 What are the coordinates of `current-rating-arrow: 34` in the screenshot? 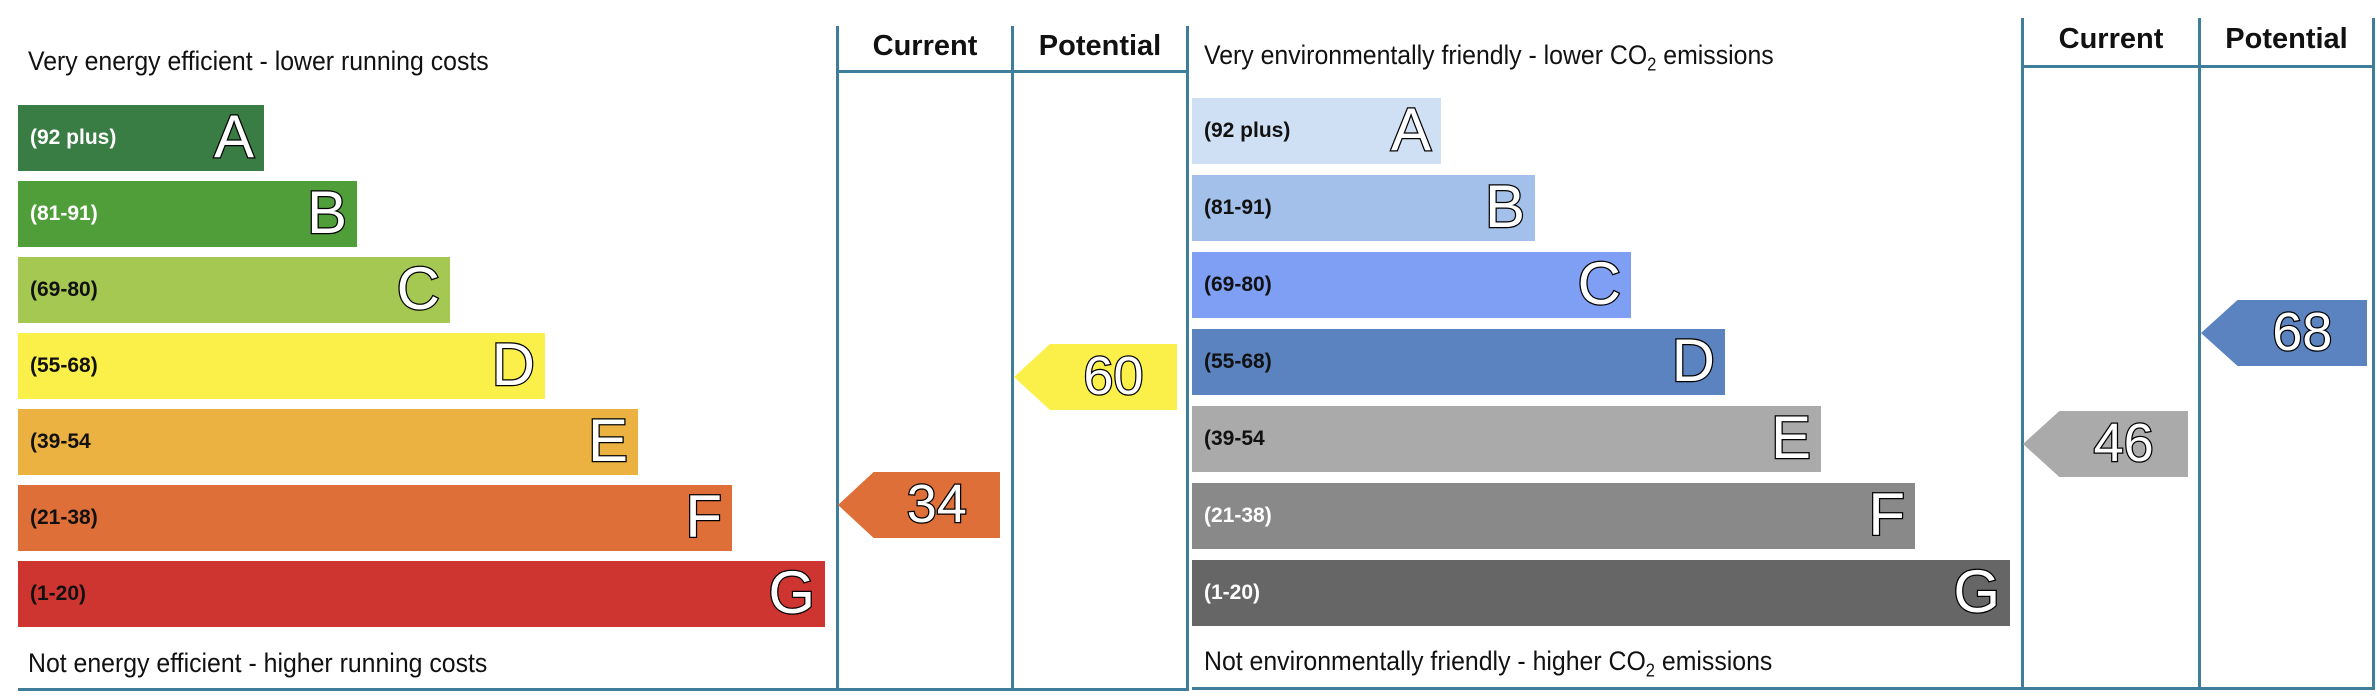 It's located at (919, 505).